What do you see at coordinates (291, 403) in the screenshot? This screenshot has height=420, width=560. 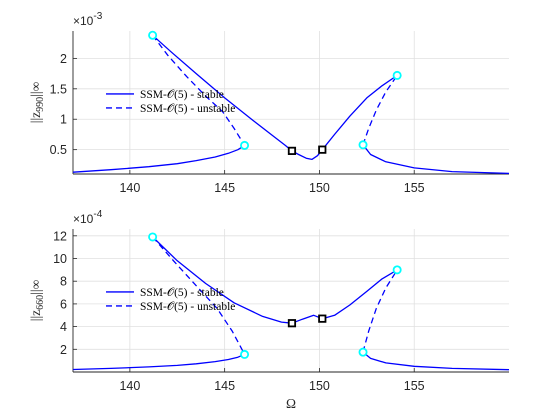 I see `x-axis-label: Ω` at bounding box center [291, 403].